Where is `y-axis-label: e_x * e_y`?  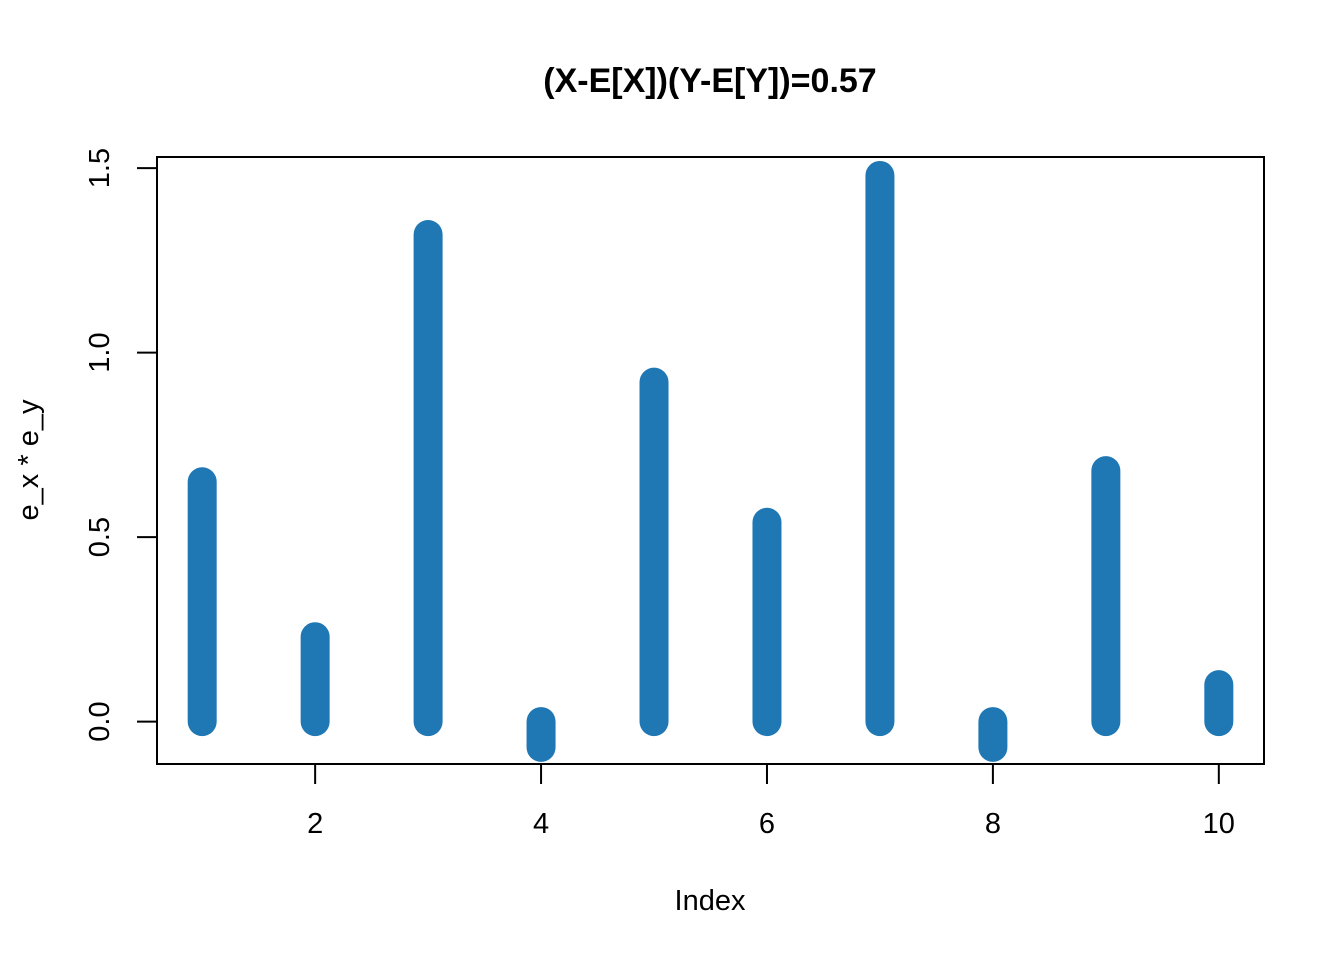 y-axis-label: e_x * e_y is located at coordinates (29, 459).